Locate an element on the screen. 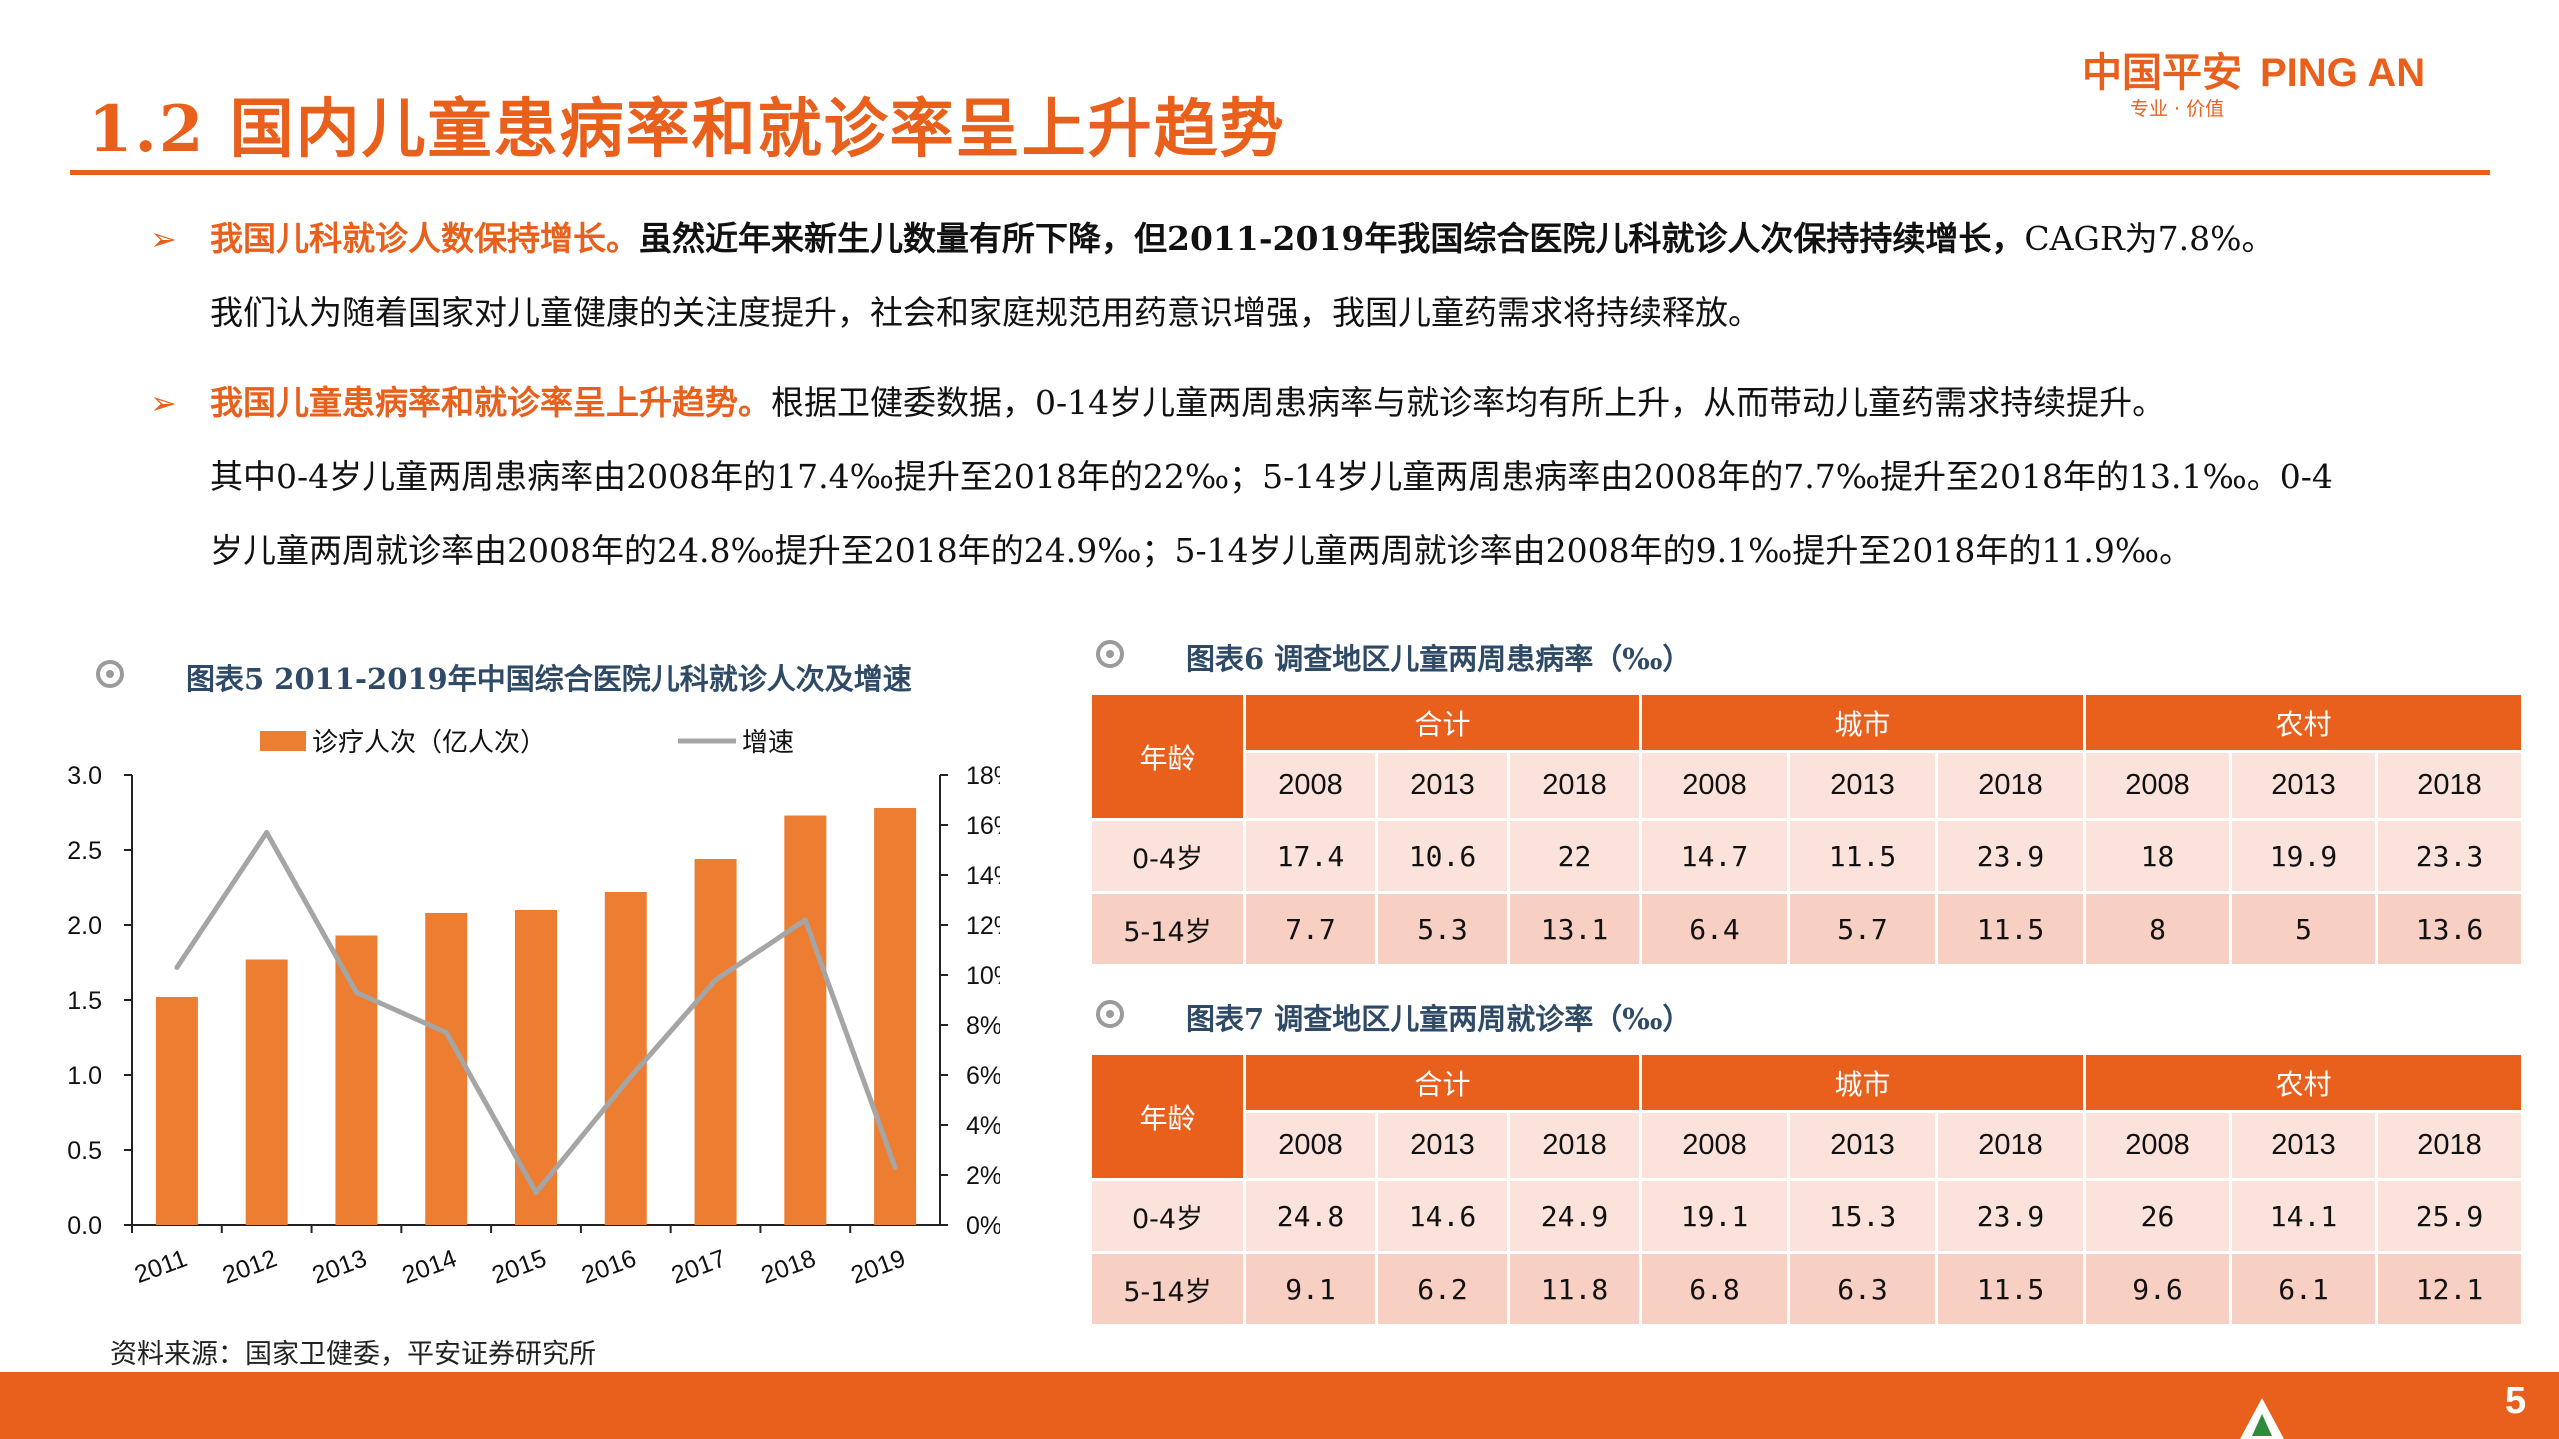 The width and height of the screenshot is (2559, 1439). x-tick-label: 2019 is located at coordinates (878, 1266).